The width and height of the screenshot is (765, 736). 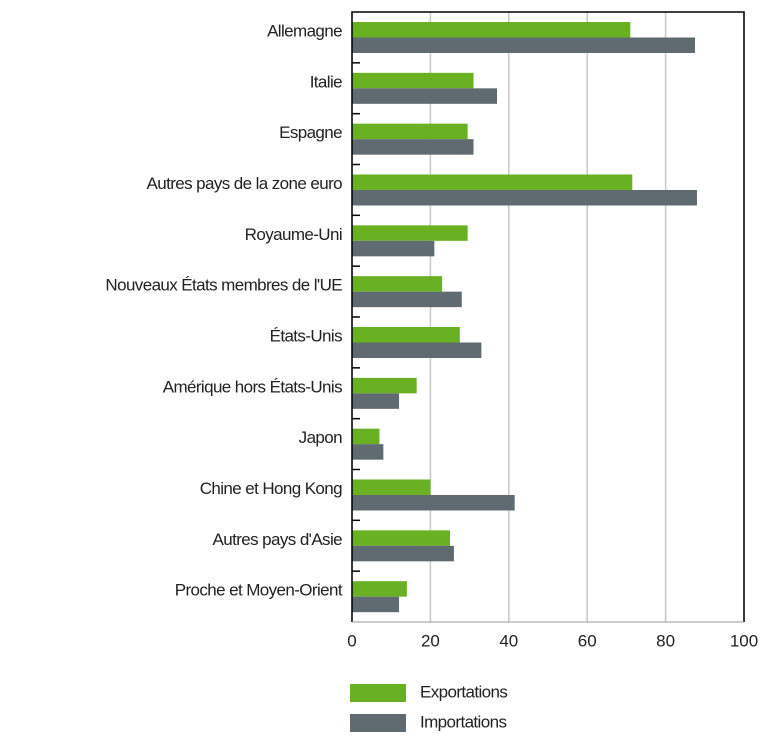 What do you see at coordinates (278, 539) in the screenshot?
I see `y-tick-label: Autres pays d'Asie` at bounding box center [278, 539].